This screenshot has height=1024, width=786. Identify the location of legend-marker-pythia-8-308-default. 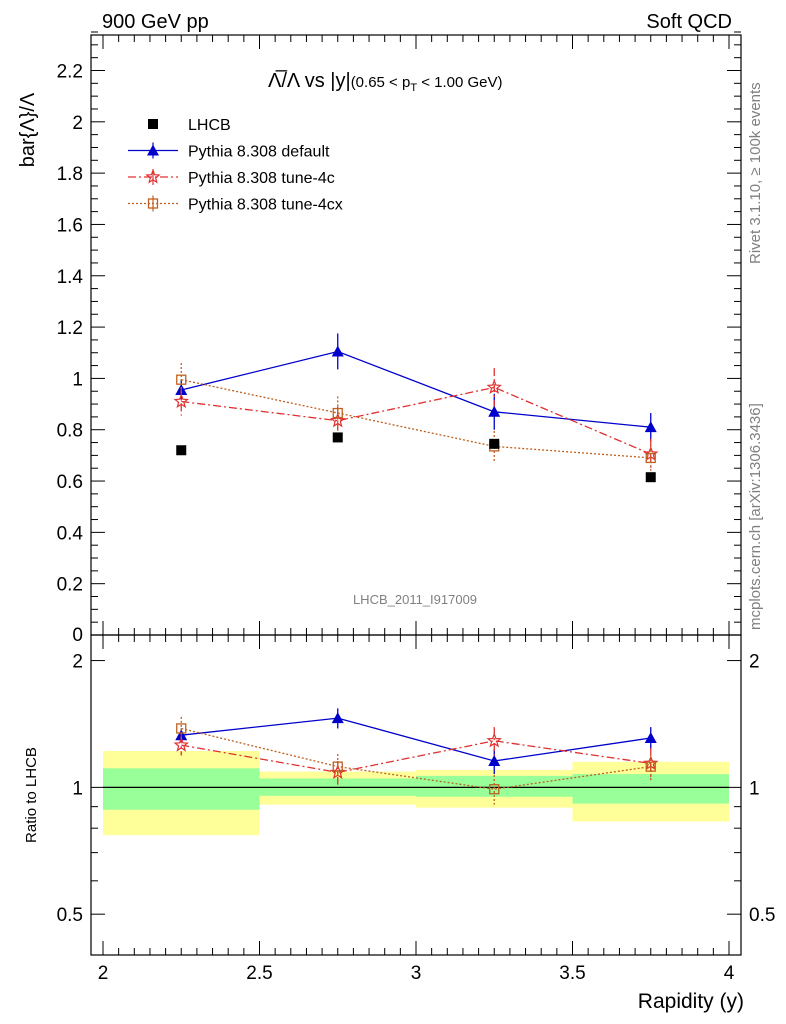
(153, 150).